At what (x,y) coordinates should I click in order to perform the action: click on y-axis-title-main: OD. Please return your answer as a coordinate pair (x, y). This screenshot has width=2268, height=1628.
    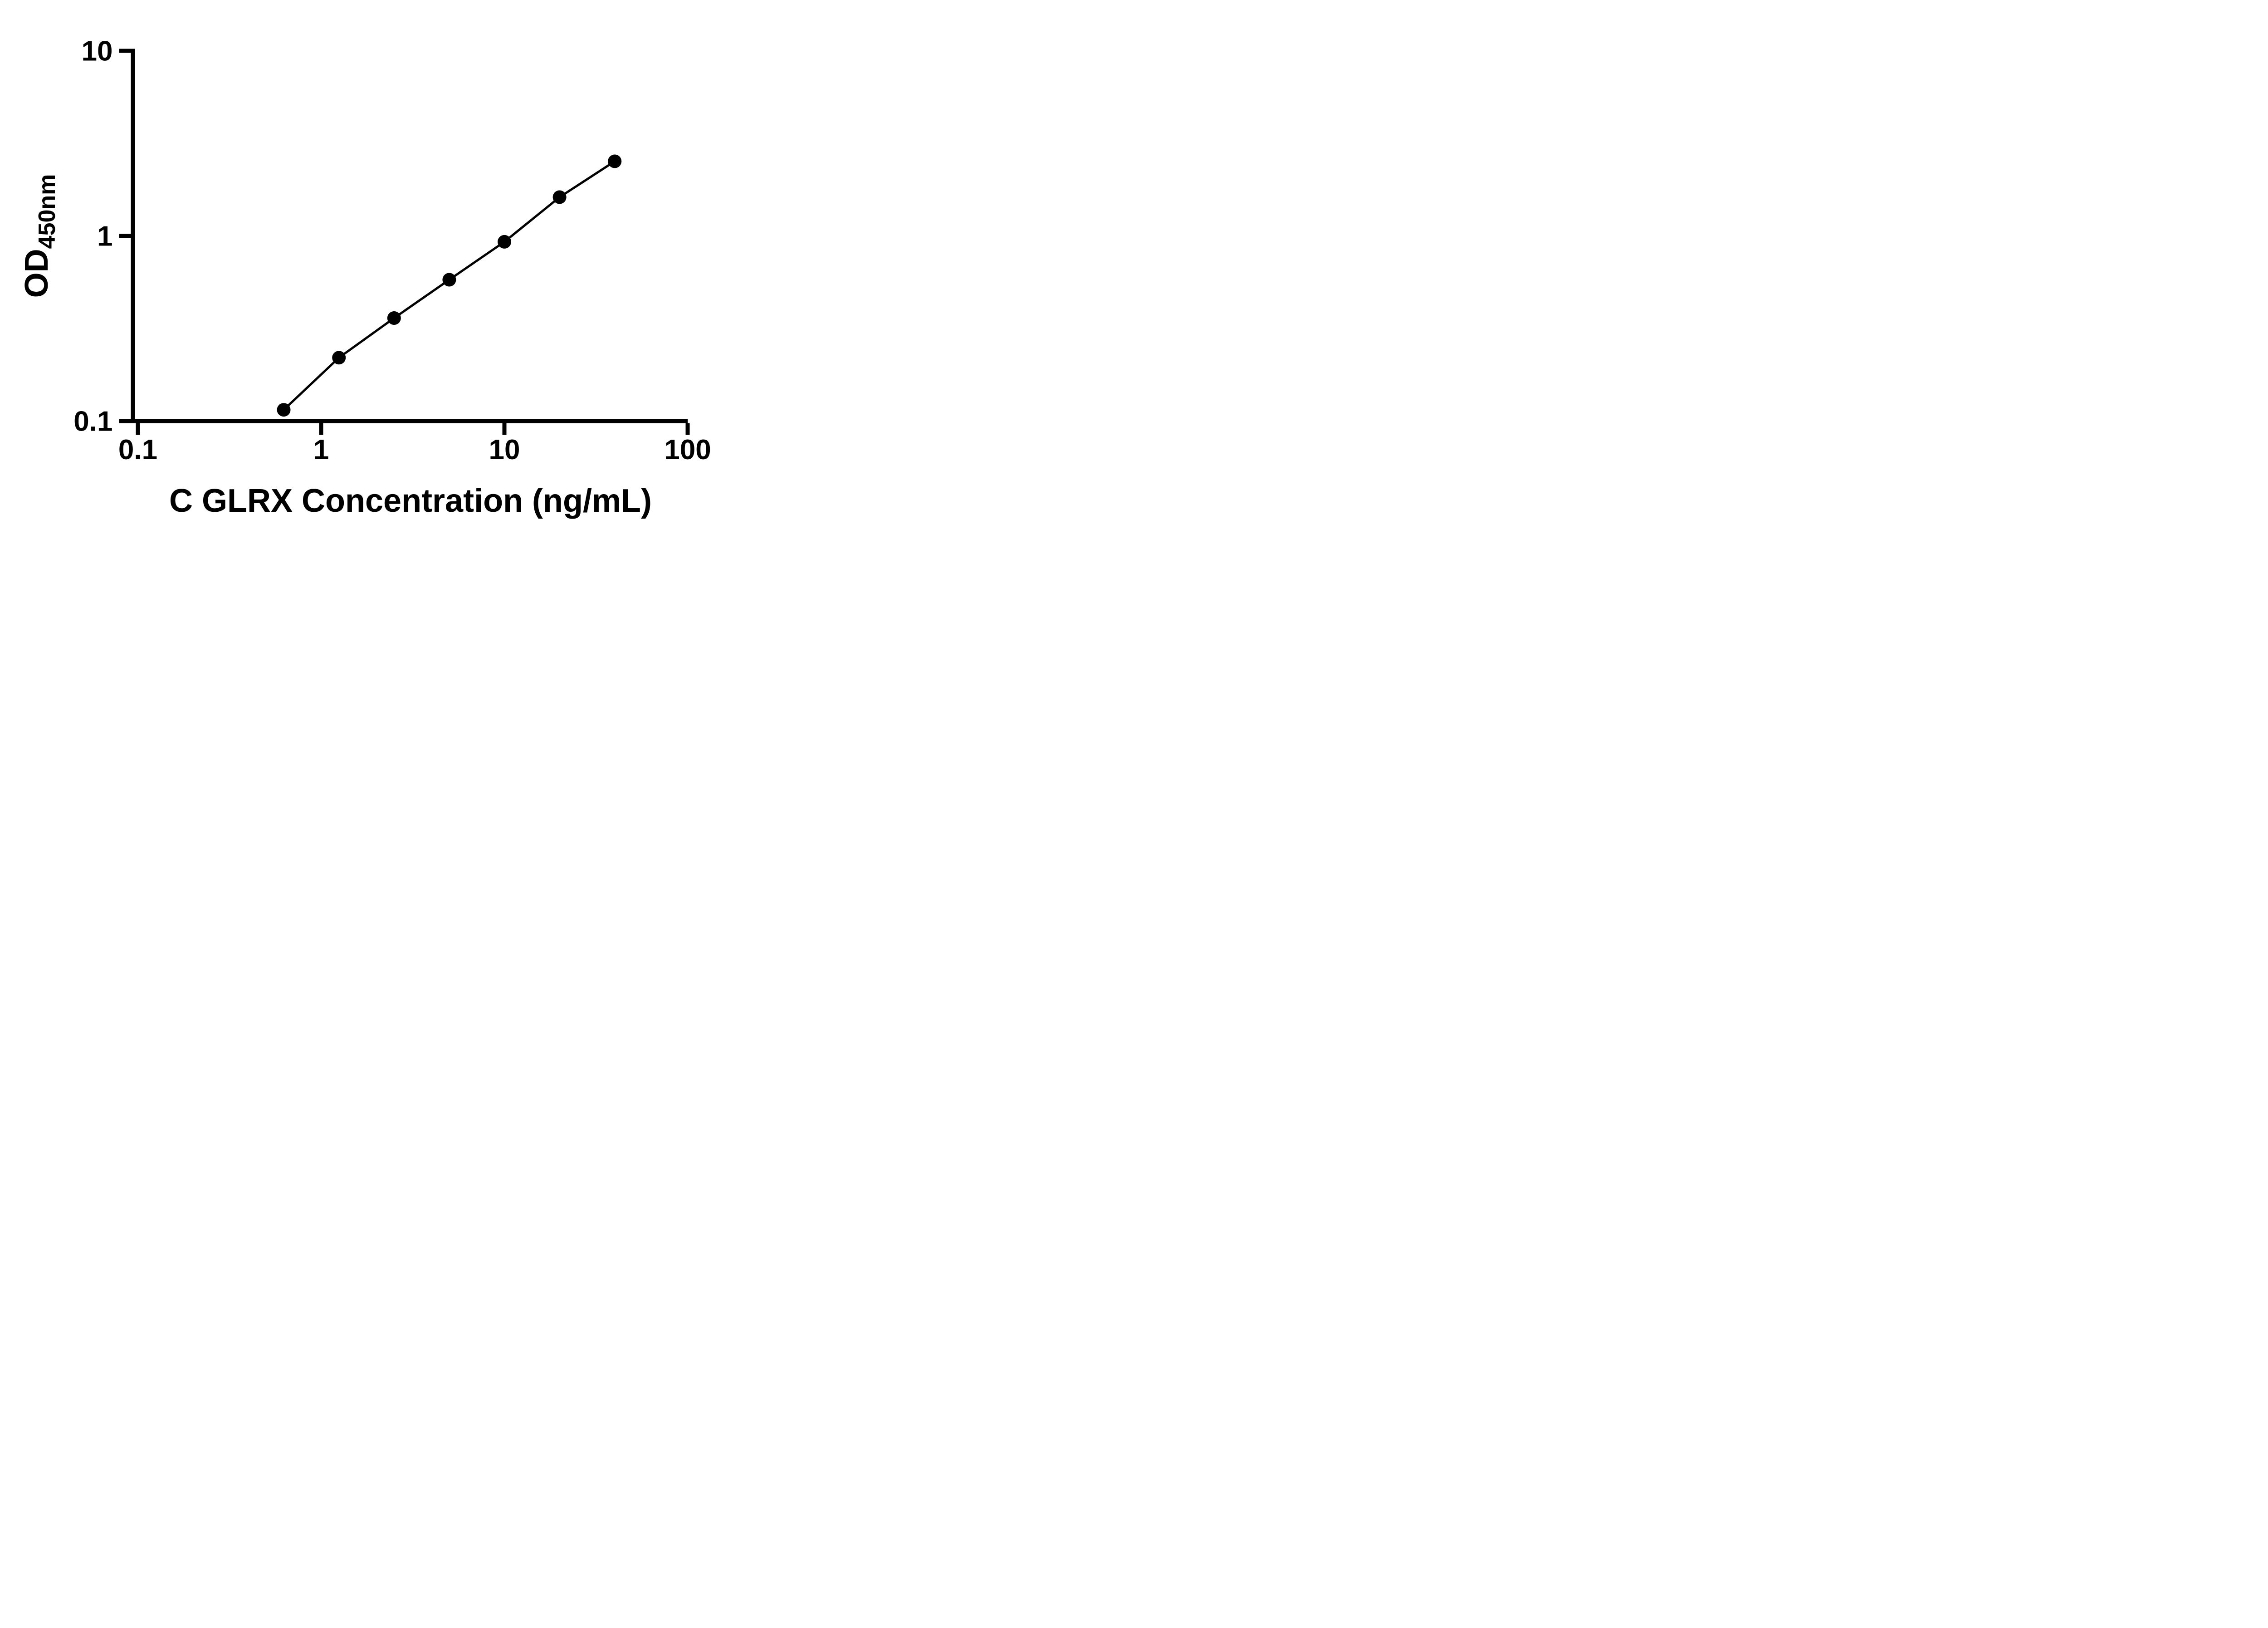
    Looking at the image, I should click on (37, 273).